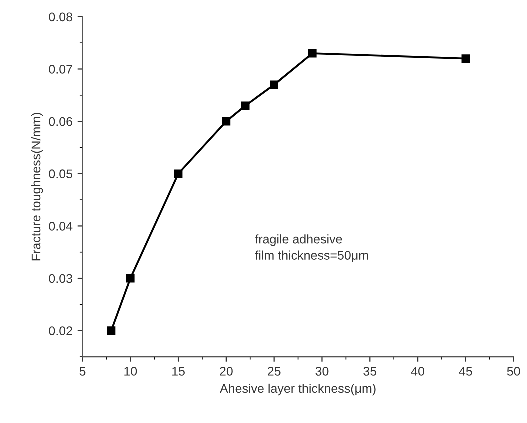 The image size is (527, 423). I want to click on annotation: fragile adhesive film thickness=50μm, so click(311, 248).